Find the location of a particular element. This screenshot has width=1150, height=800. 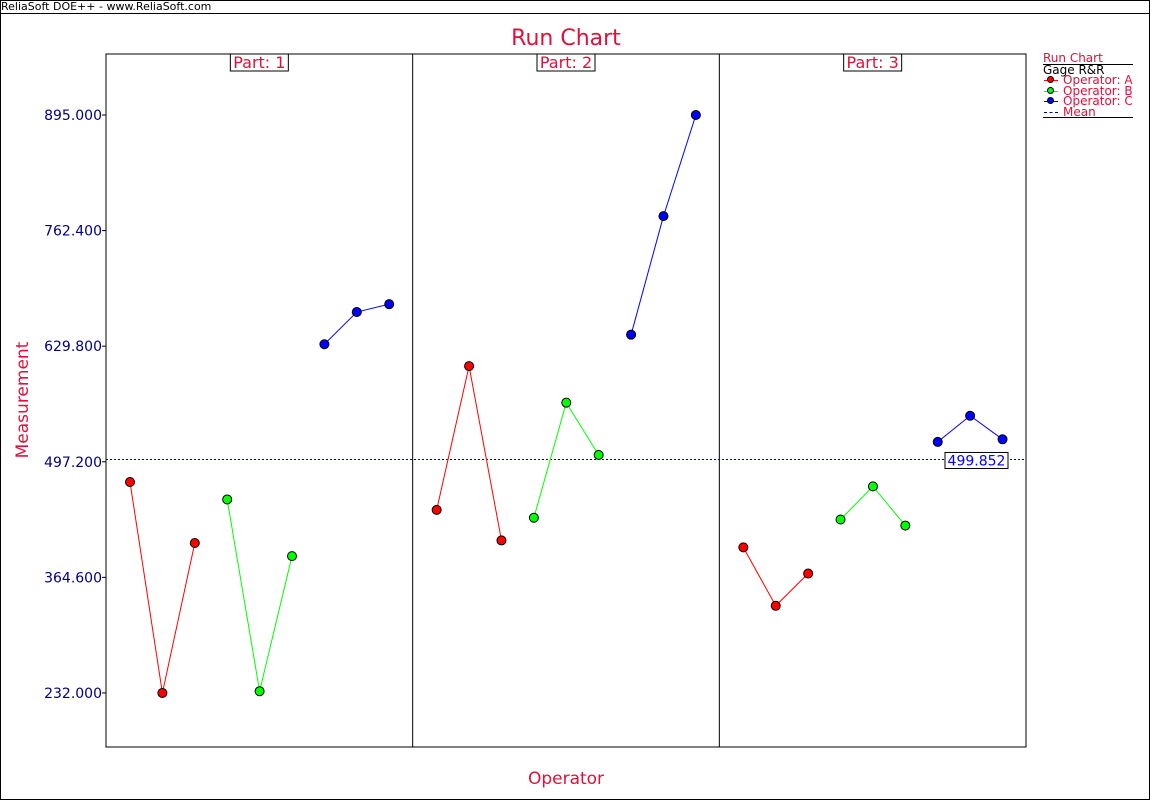

legend-item-operator-c: Operator: C is located at coordinates (1088, 101).